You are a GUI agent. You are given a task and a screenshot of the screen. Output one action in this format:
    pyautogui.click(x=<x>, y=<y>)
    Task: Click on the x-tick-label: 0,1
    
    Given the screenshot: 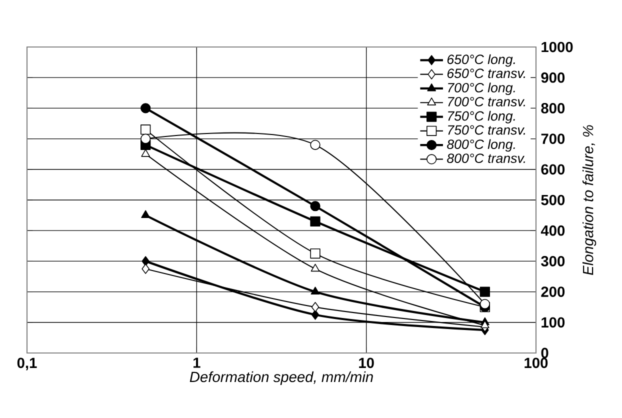 What is the action you would take?
    pyautogui.click(x=27, y=364)
    